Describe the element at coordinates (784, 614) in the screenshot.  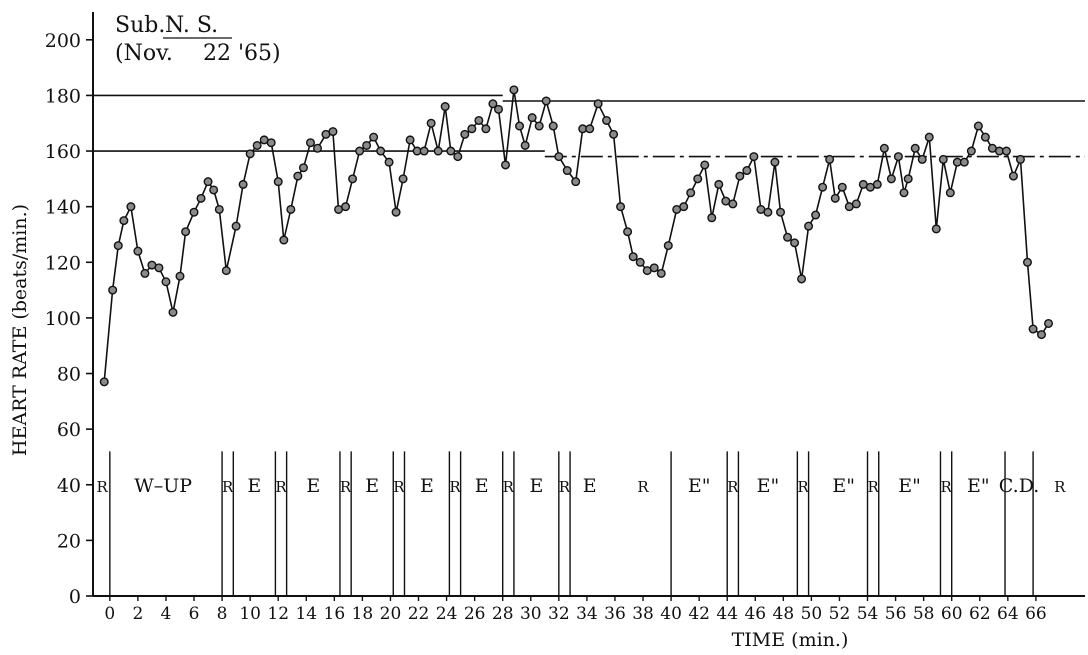
I see `x-tick-label: 48` at that location.